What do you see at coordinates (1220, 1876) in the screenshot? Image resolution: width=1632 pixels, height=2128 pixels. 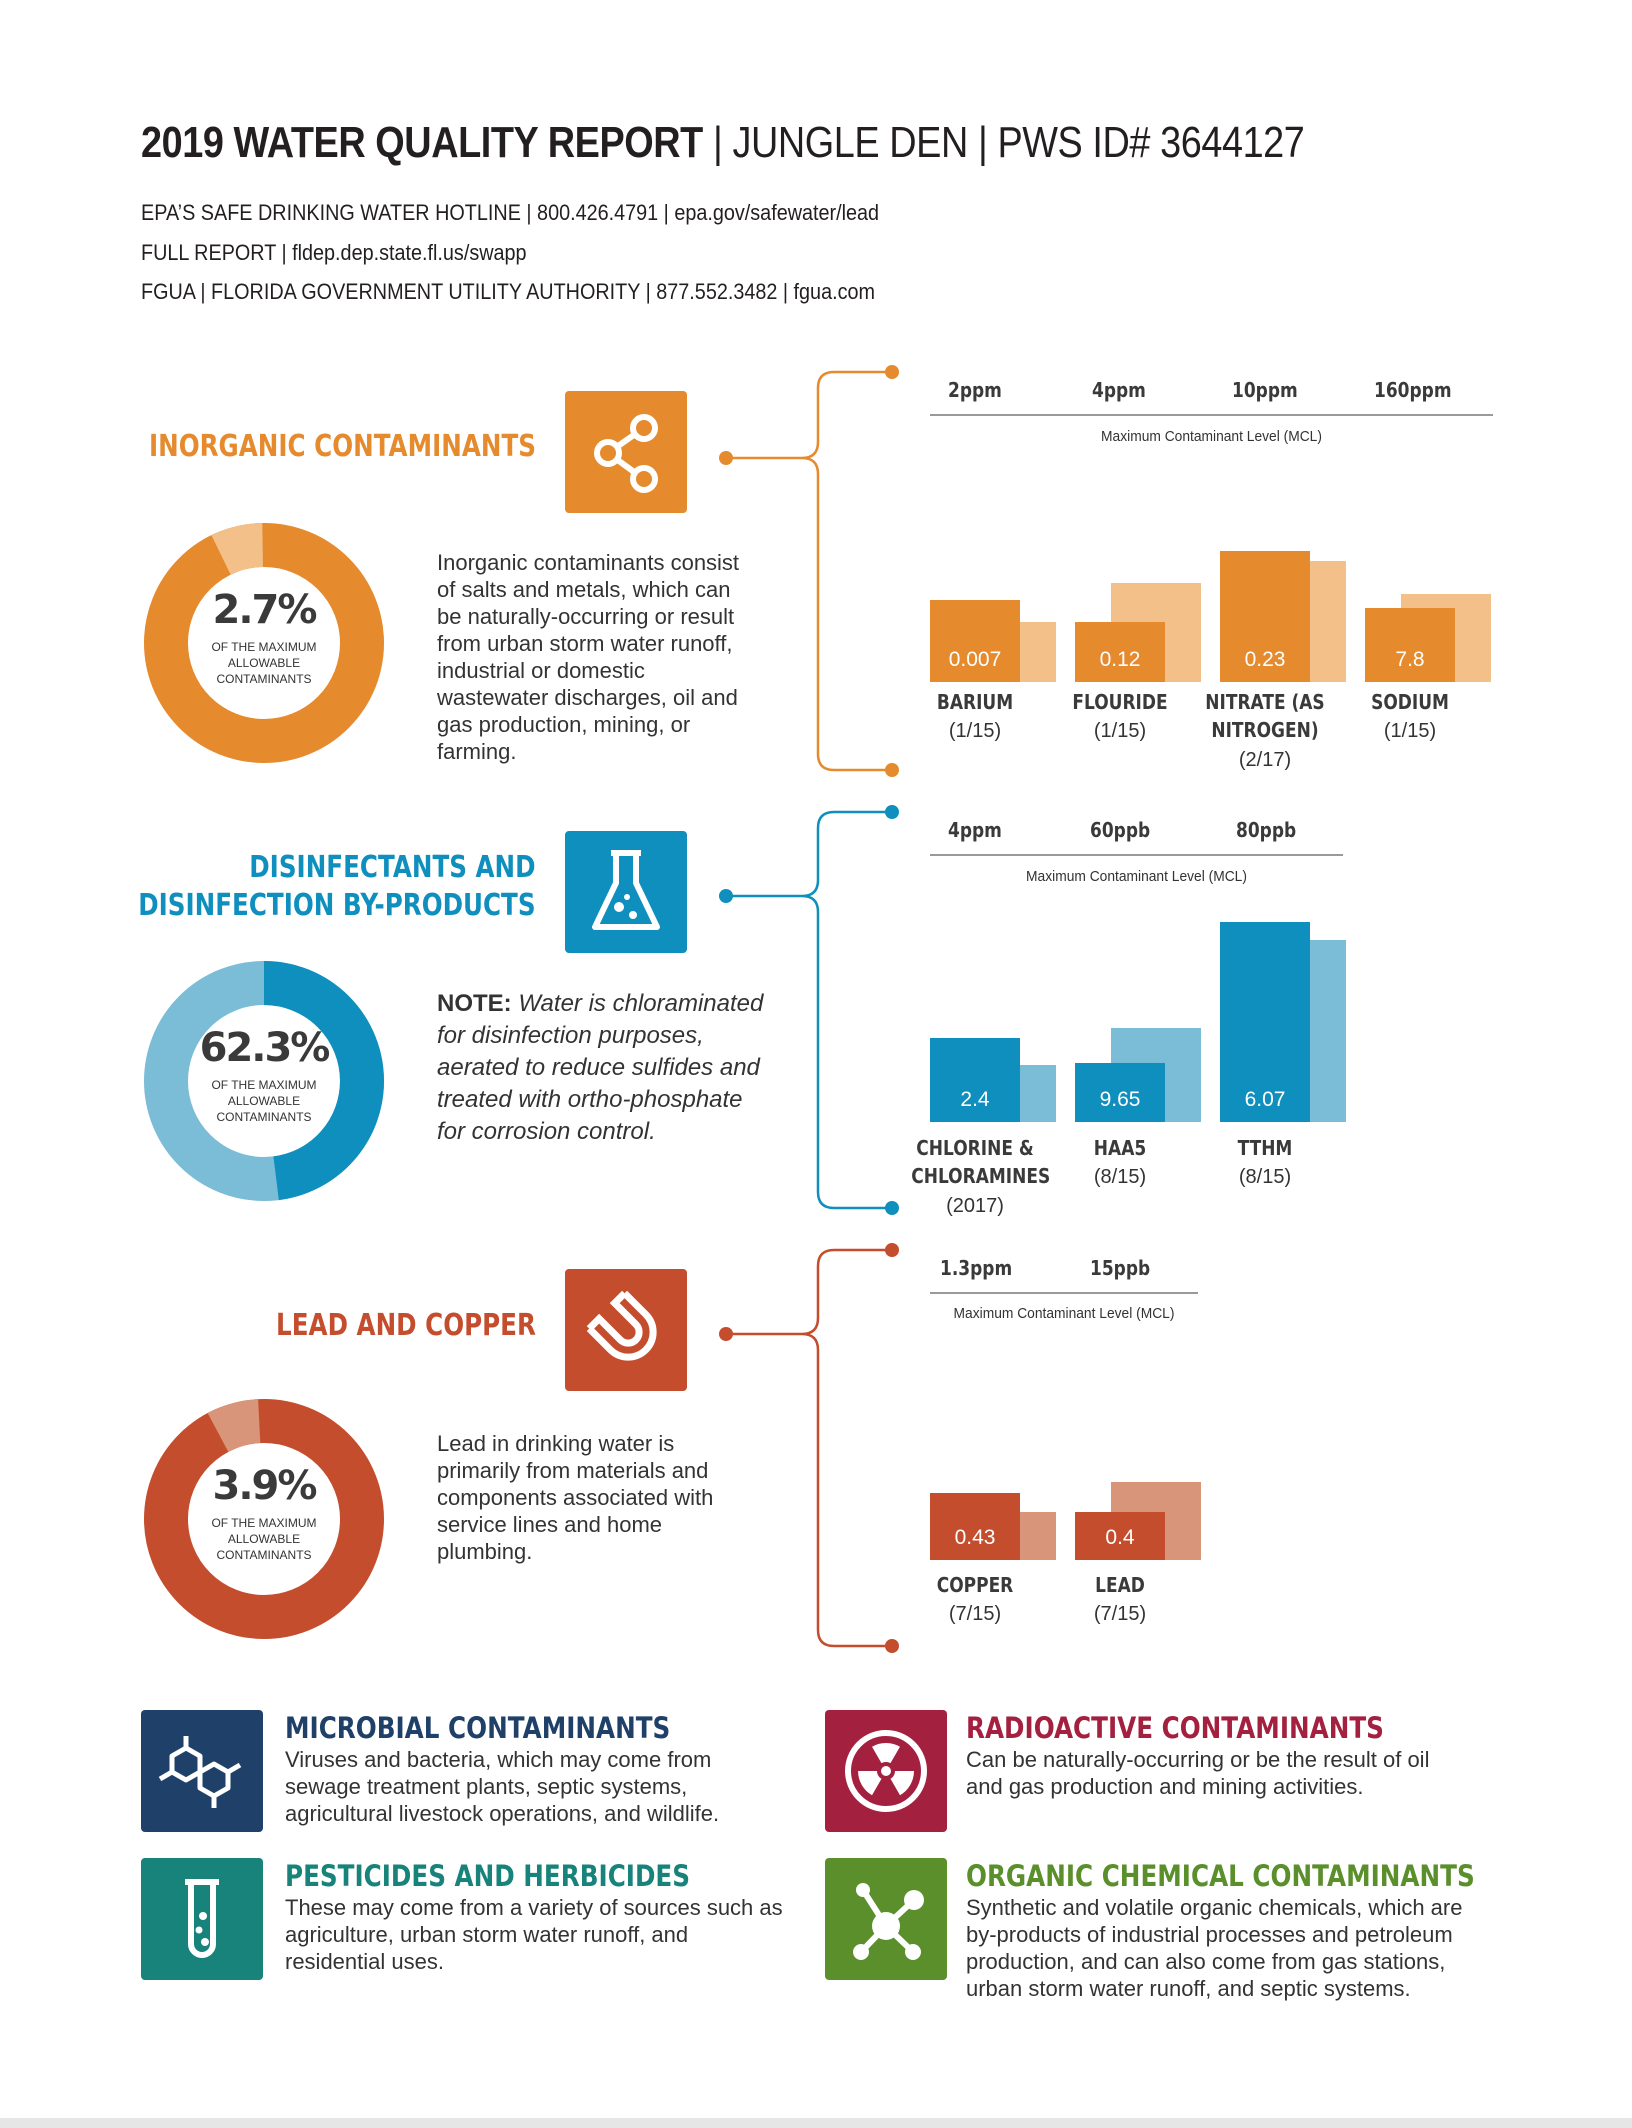 I see `organic-title: ORGANIC CHEMICAL CONTAMINANTS` at bounding box center [1220, 1876].